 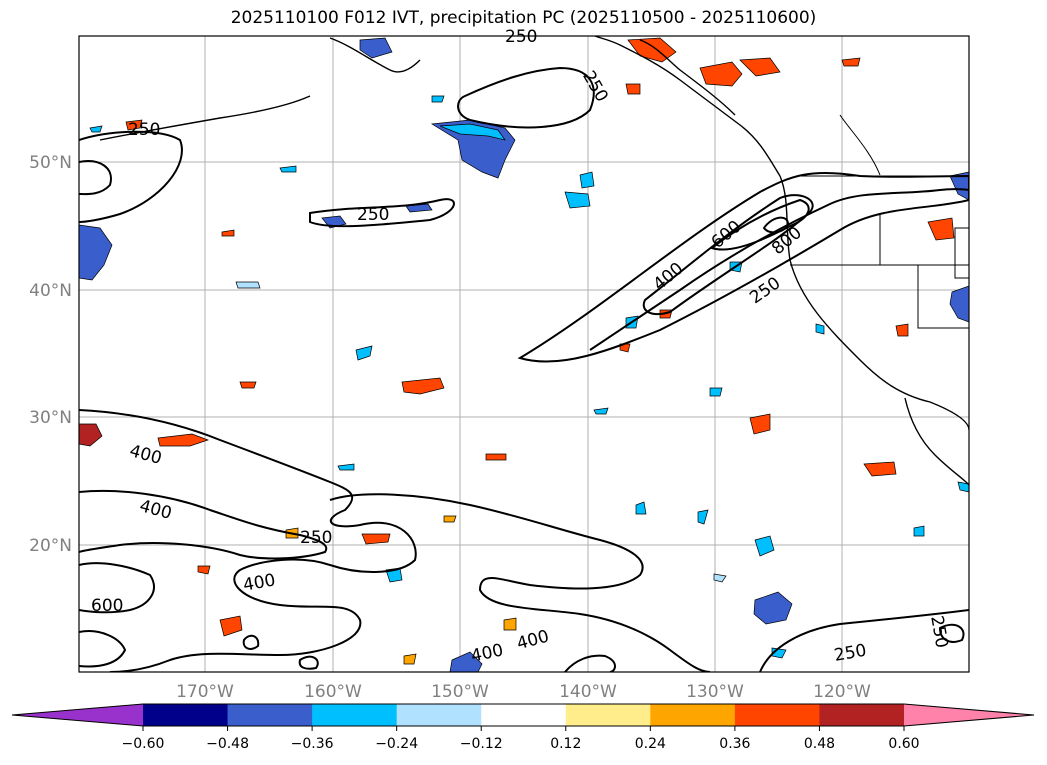 I want to click on lon-labels: 170°W 160°W 150°W 140°W 130°W 120°W, so click(x=523, y=692).